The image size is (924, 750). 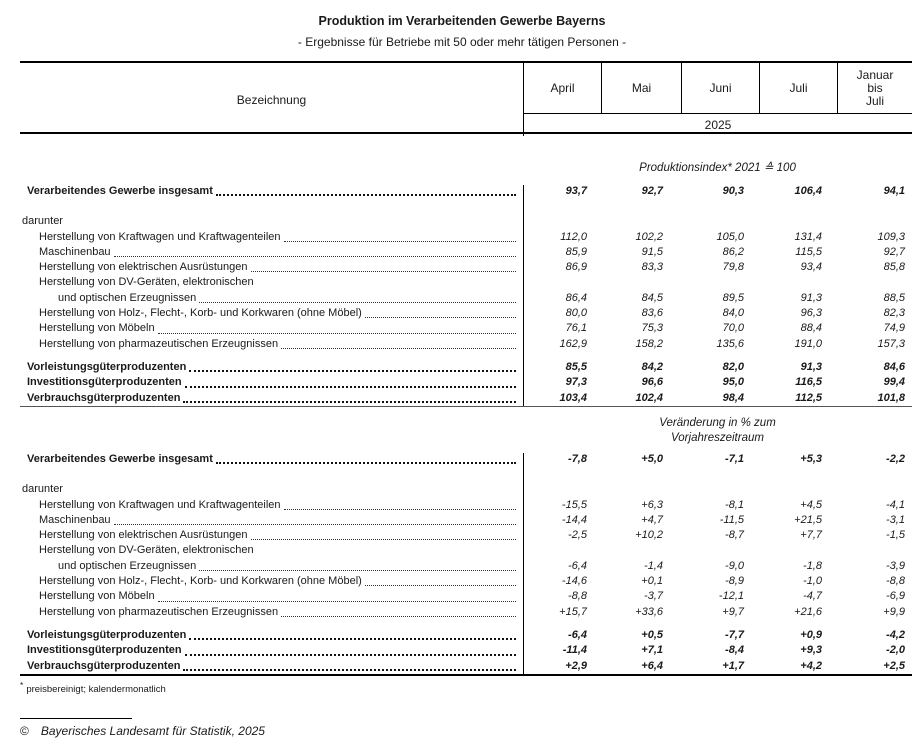 I want to click on cell-value: 116,5, so click(x=808, y=382).